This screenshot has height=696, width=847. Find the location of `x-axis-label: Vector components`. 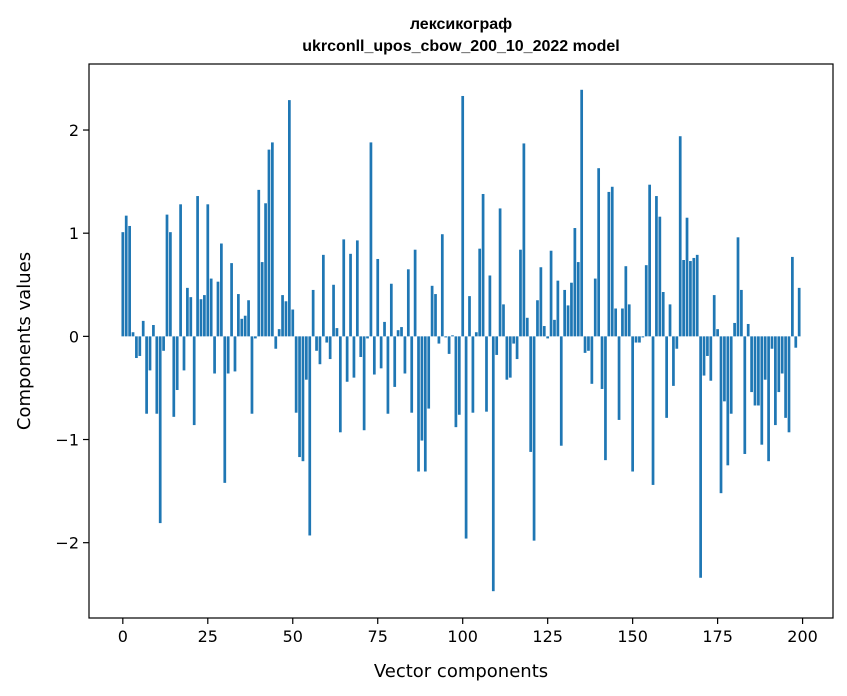

x-axis-label: Vector components is located at coordinates (461, 671).